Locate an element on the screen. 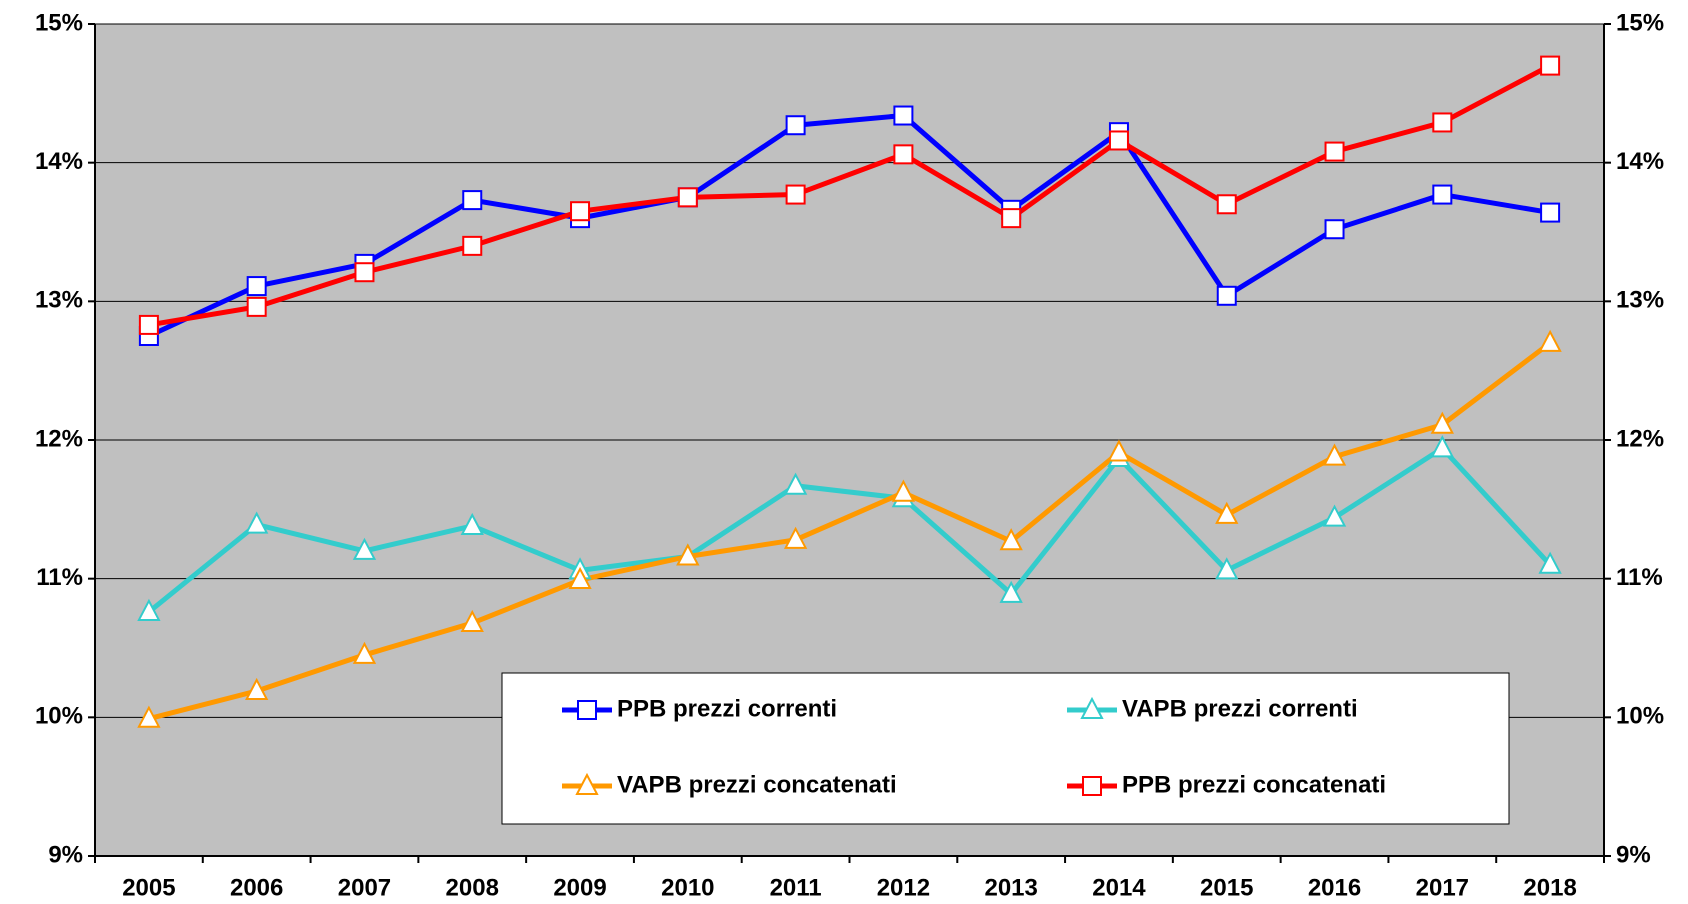  y-tick-label: 11% is located at coordinates (59, 577).